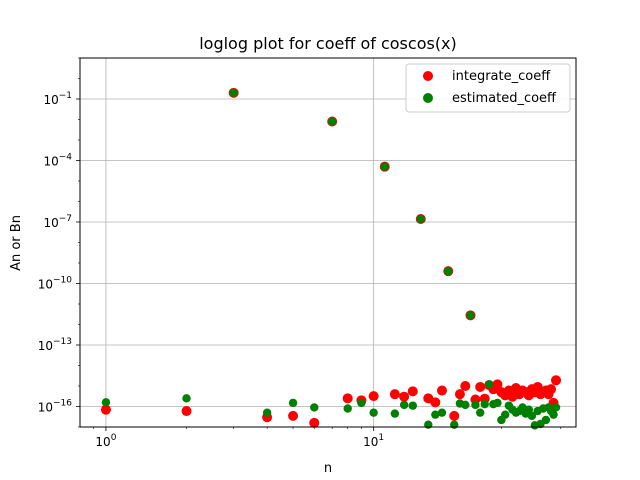 This screenshot has width=640, height=480. Describe the element at coordinates (501, 76) in the screenshot. I see `legend-label-integrate: integrate_coeff` at that location.